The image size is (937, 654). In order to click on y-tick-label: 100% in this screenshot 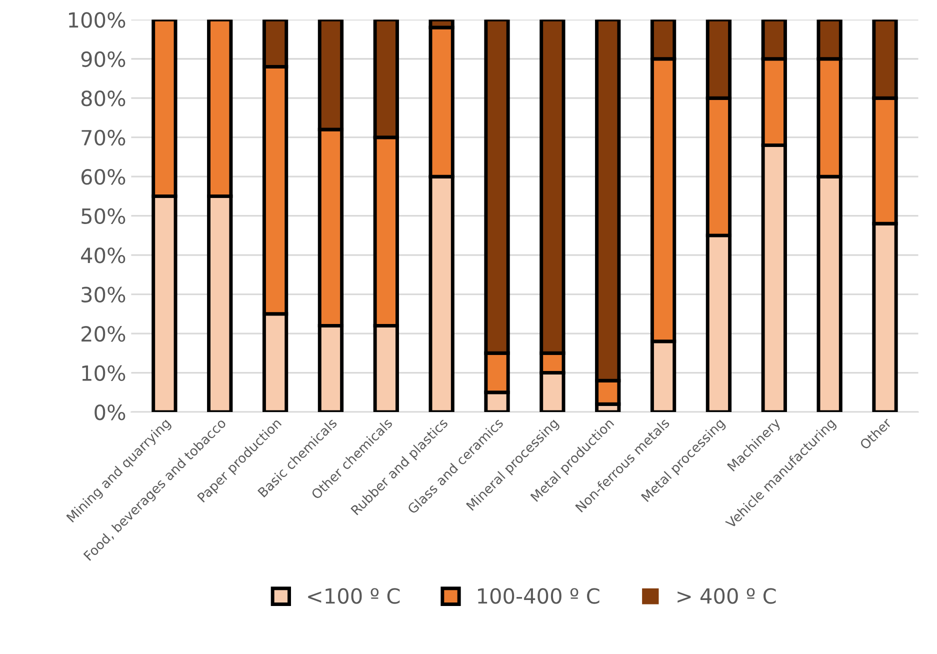, I will do `click(97, 20)`.